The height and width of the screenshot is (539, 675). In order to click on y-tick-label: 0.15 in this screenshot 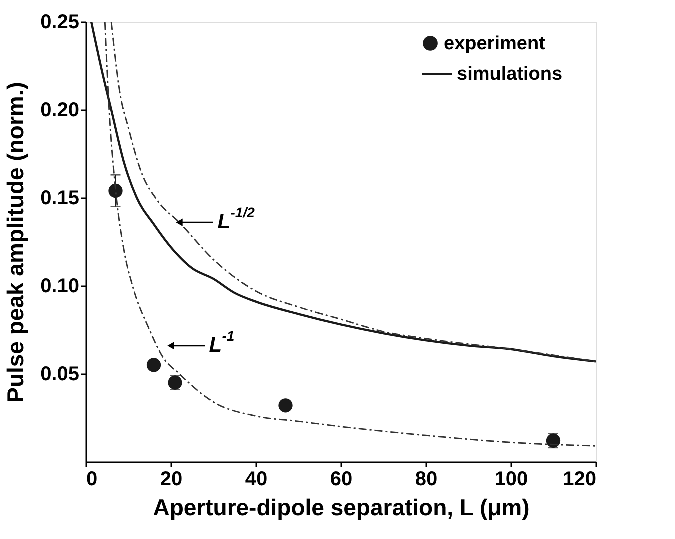, I will do `click(60, 199)`.